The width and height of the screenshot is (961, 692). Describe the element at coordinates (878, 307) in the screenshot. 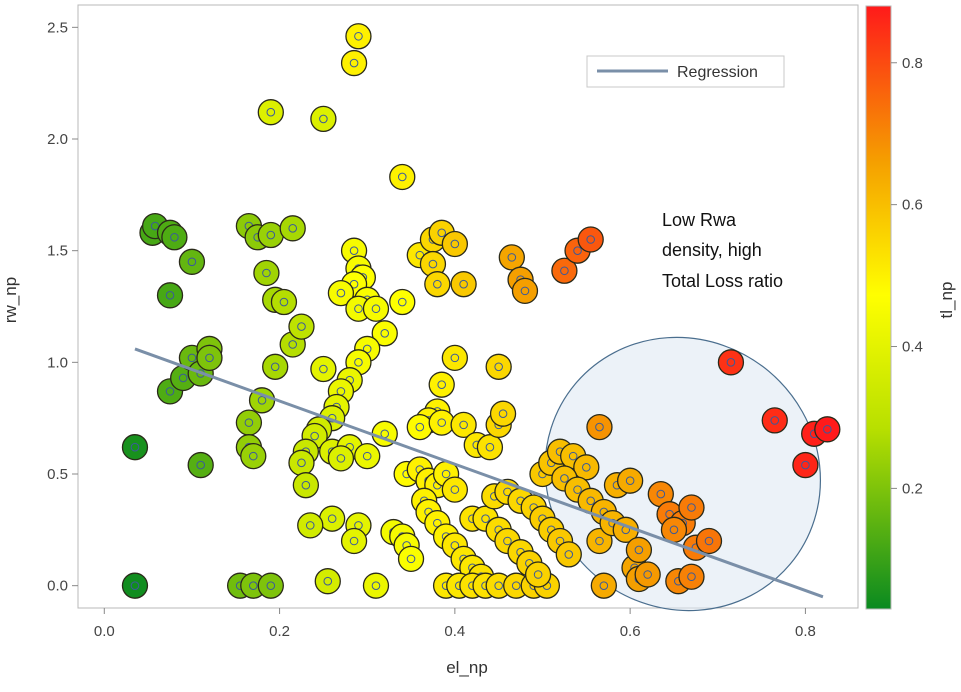

I see `colorbar` at that location.